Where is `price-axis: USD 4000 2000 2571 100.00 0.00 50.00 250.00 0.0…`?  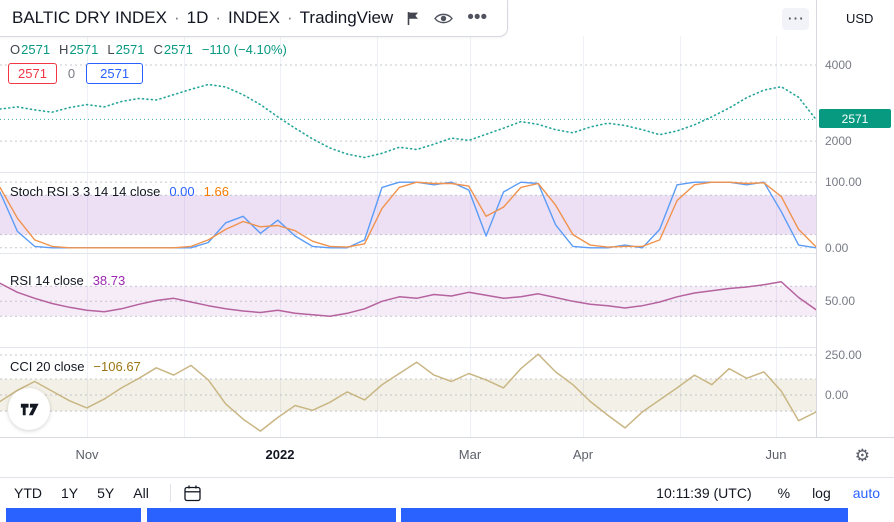
price-axis: USD 4000 2000 2571 100.00 0.00 50.00 250.00 0.0… is located at coordinates (855, 218).